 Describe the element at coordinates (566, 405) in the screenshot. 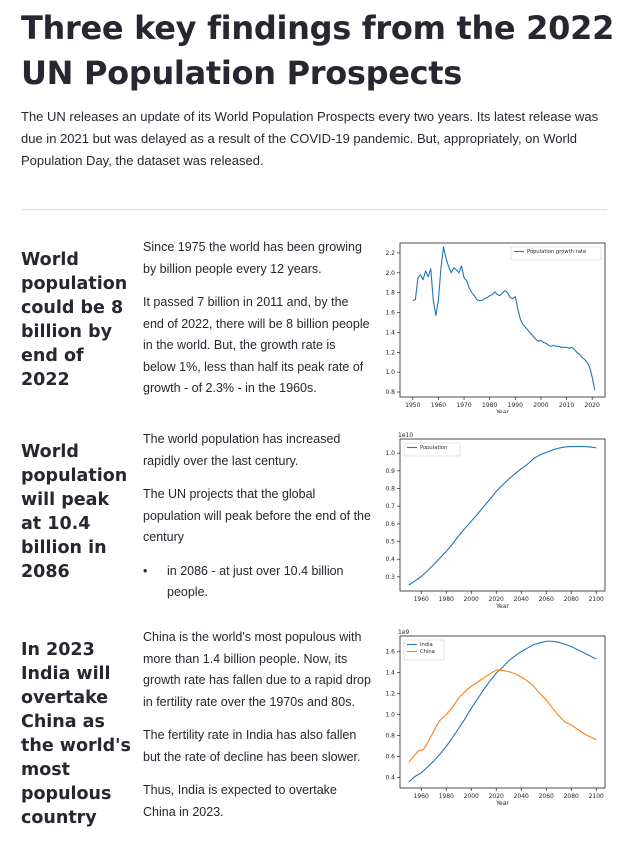

I see `x-tick-label: 2010` at that location.